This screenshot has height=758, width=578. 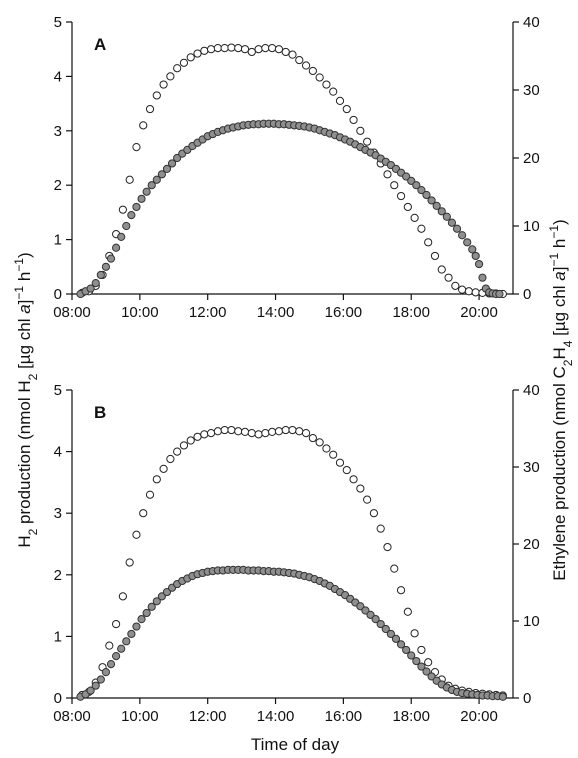 What do you see at coordinates (531, 544) in the screenshot?
I see `right-tick-label: 20` at bounding box center [531, 544].